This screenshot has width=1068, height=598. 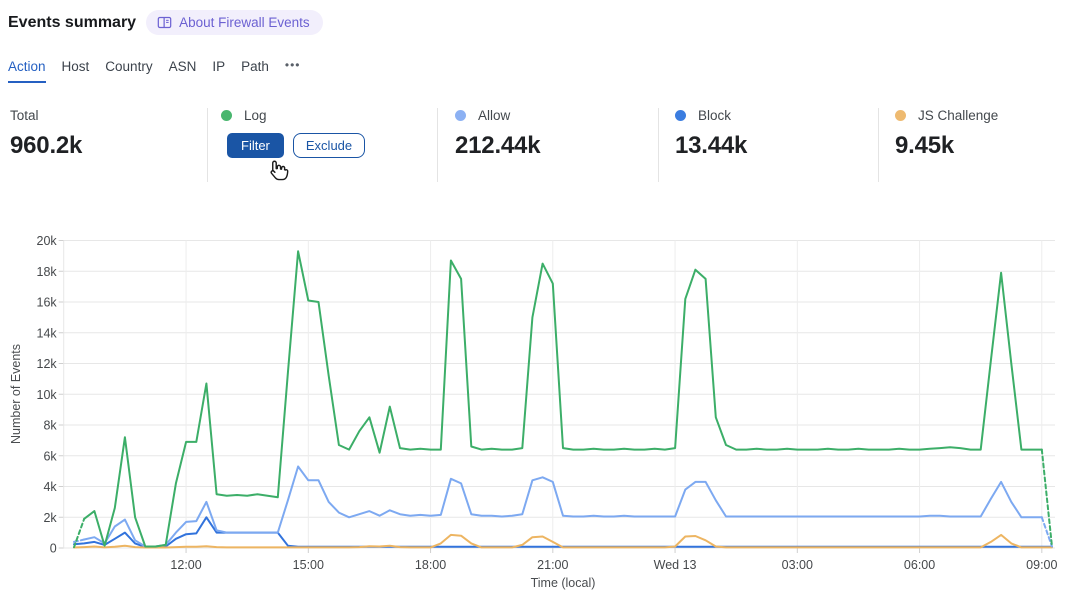 What do you see at coordinates (47, 272) in the screenshot?
I see `y-tick-label: 18k` at bounding box center [47, 272].